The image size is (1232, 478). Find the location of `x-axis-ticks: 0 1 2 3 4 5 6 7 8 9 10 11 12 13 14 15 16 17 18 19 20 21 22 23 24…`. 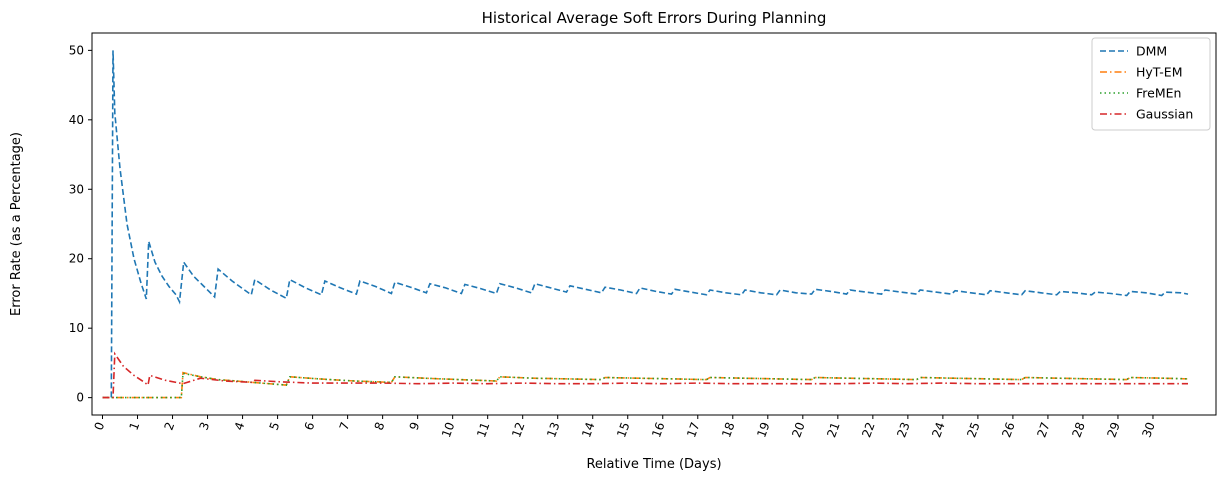

x-axis-ticks: 0 1 2 3 4 5 6 7 8 9 10 11 12 13 14 15 16 17 18 19 20 21 22 23 24… is located at coordinates (625, 427).